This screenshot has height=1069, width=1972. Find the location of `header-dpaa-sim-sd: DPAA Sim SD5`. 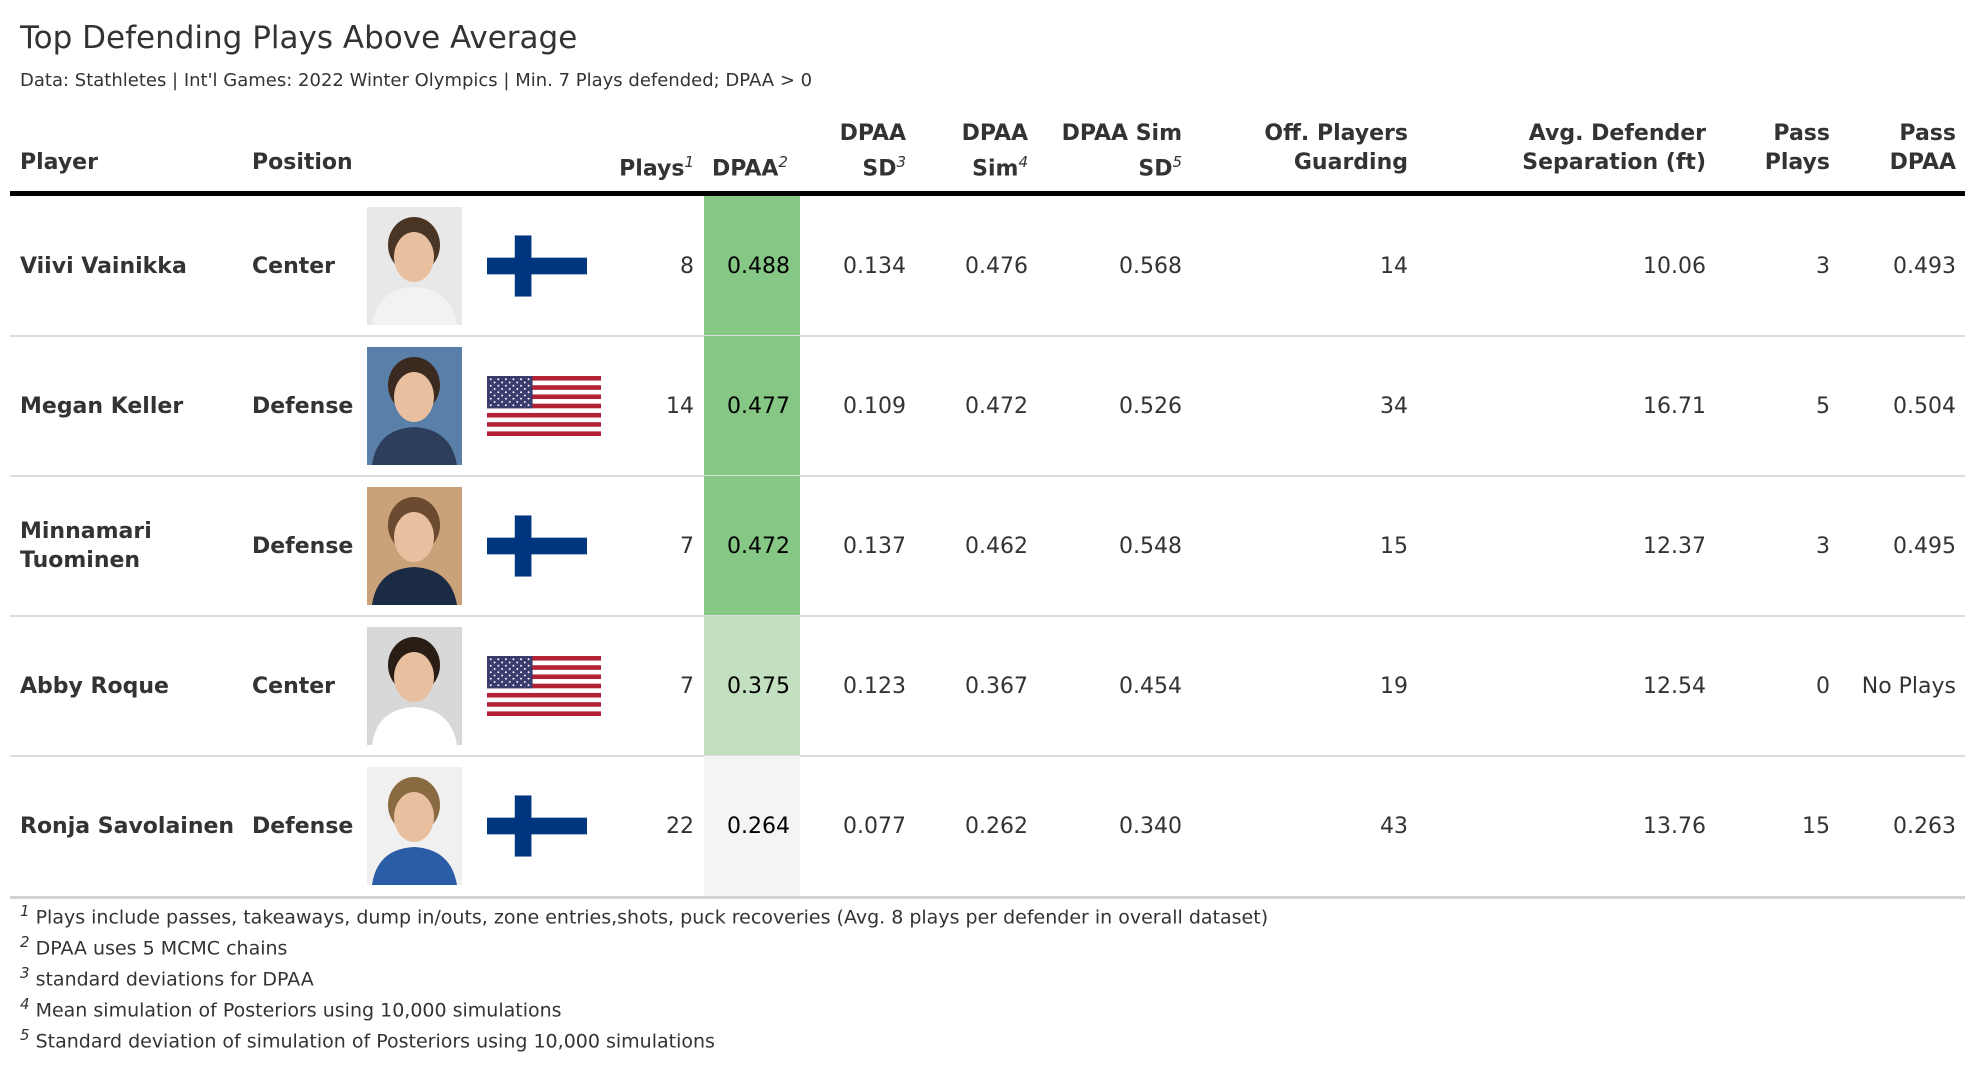

header-dpaa-sim-sd: DPAA Sim SD5 is located at coordinates (1121, 151).